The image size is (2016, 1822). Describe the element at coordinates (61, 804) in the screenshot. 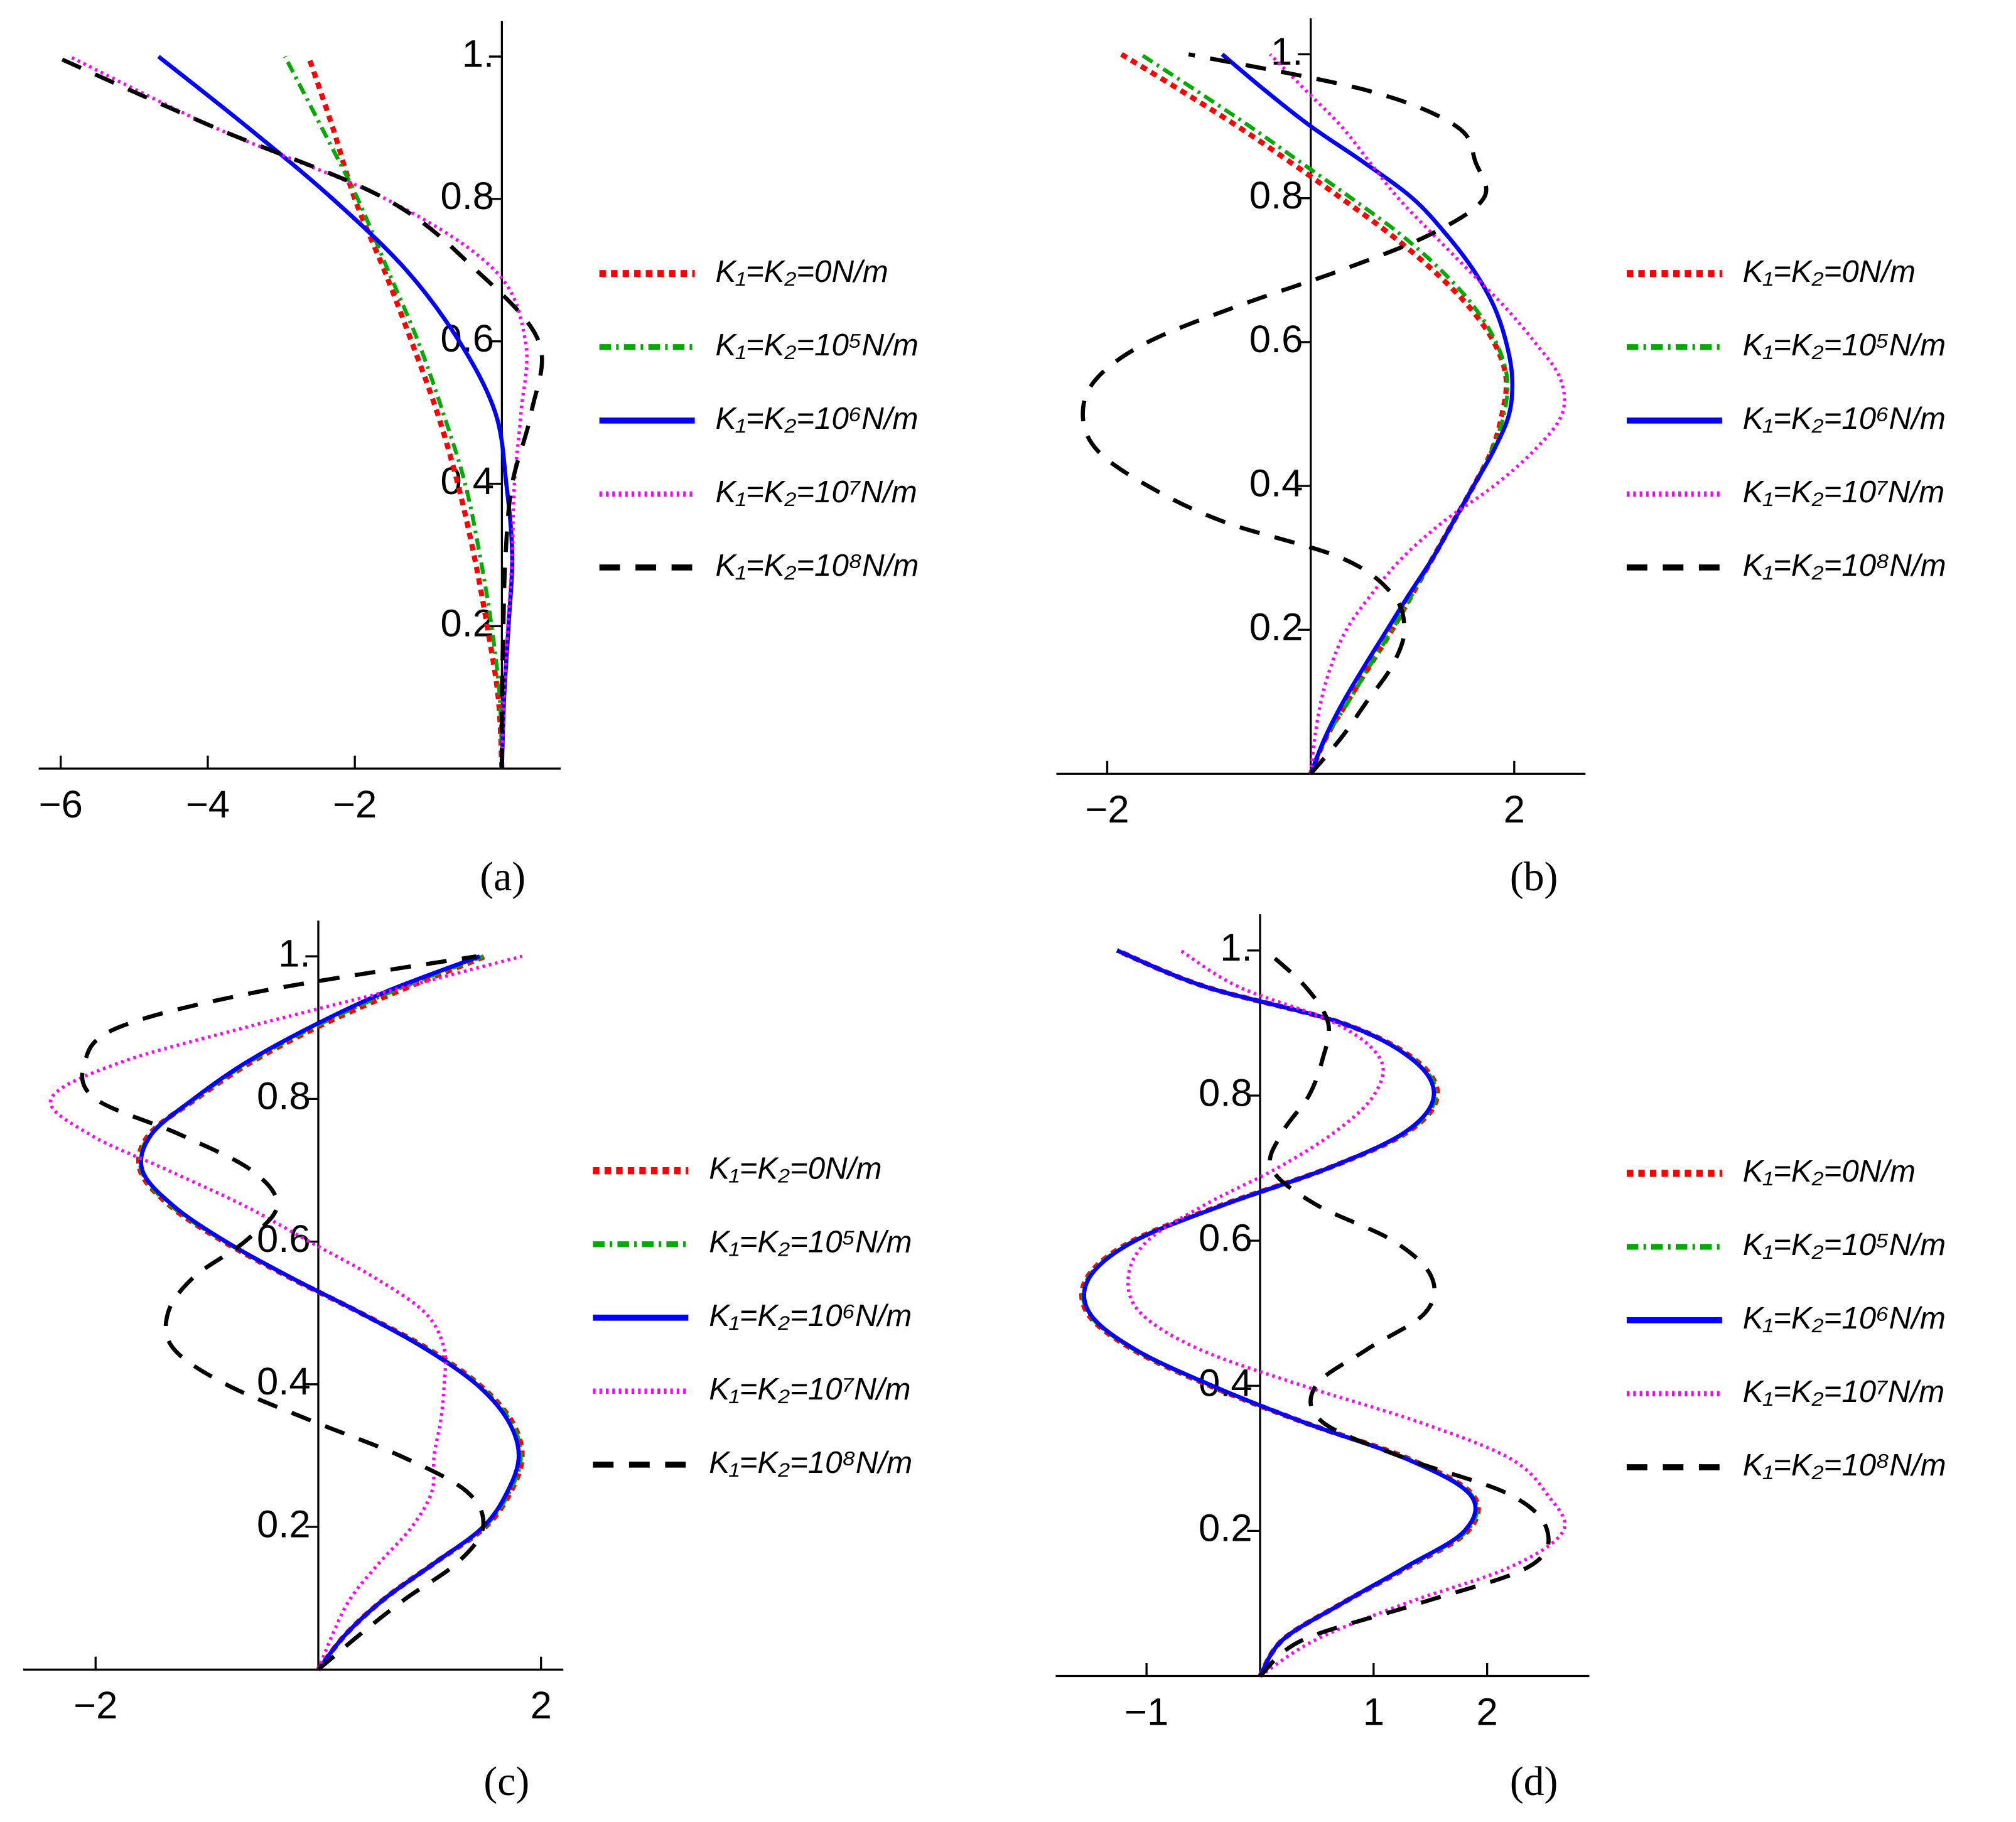

I see `x-tick-label: −6` at that location.